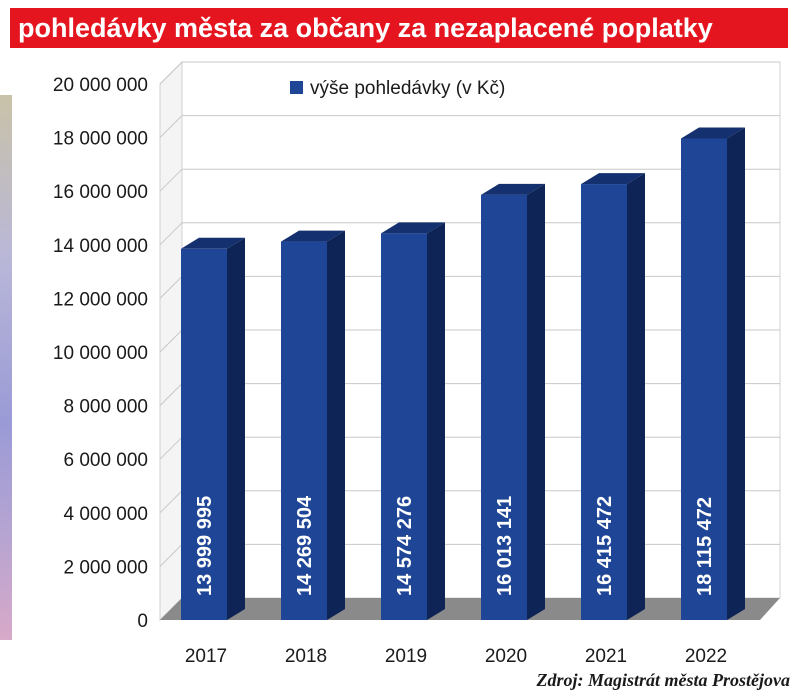 The height and width of the screenshot is (694, 796). Describe the element at coordinates (105, 407) in the screenshot. I see `y-tick-label: 8 000 000` at that location.